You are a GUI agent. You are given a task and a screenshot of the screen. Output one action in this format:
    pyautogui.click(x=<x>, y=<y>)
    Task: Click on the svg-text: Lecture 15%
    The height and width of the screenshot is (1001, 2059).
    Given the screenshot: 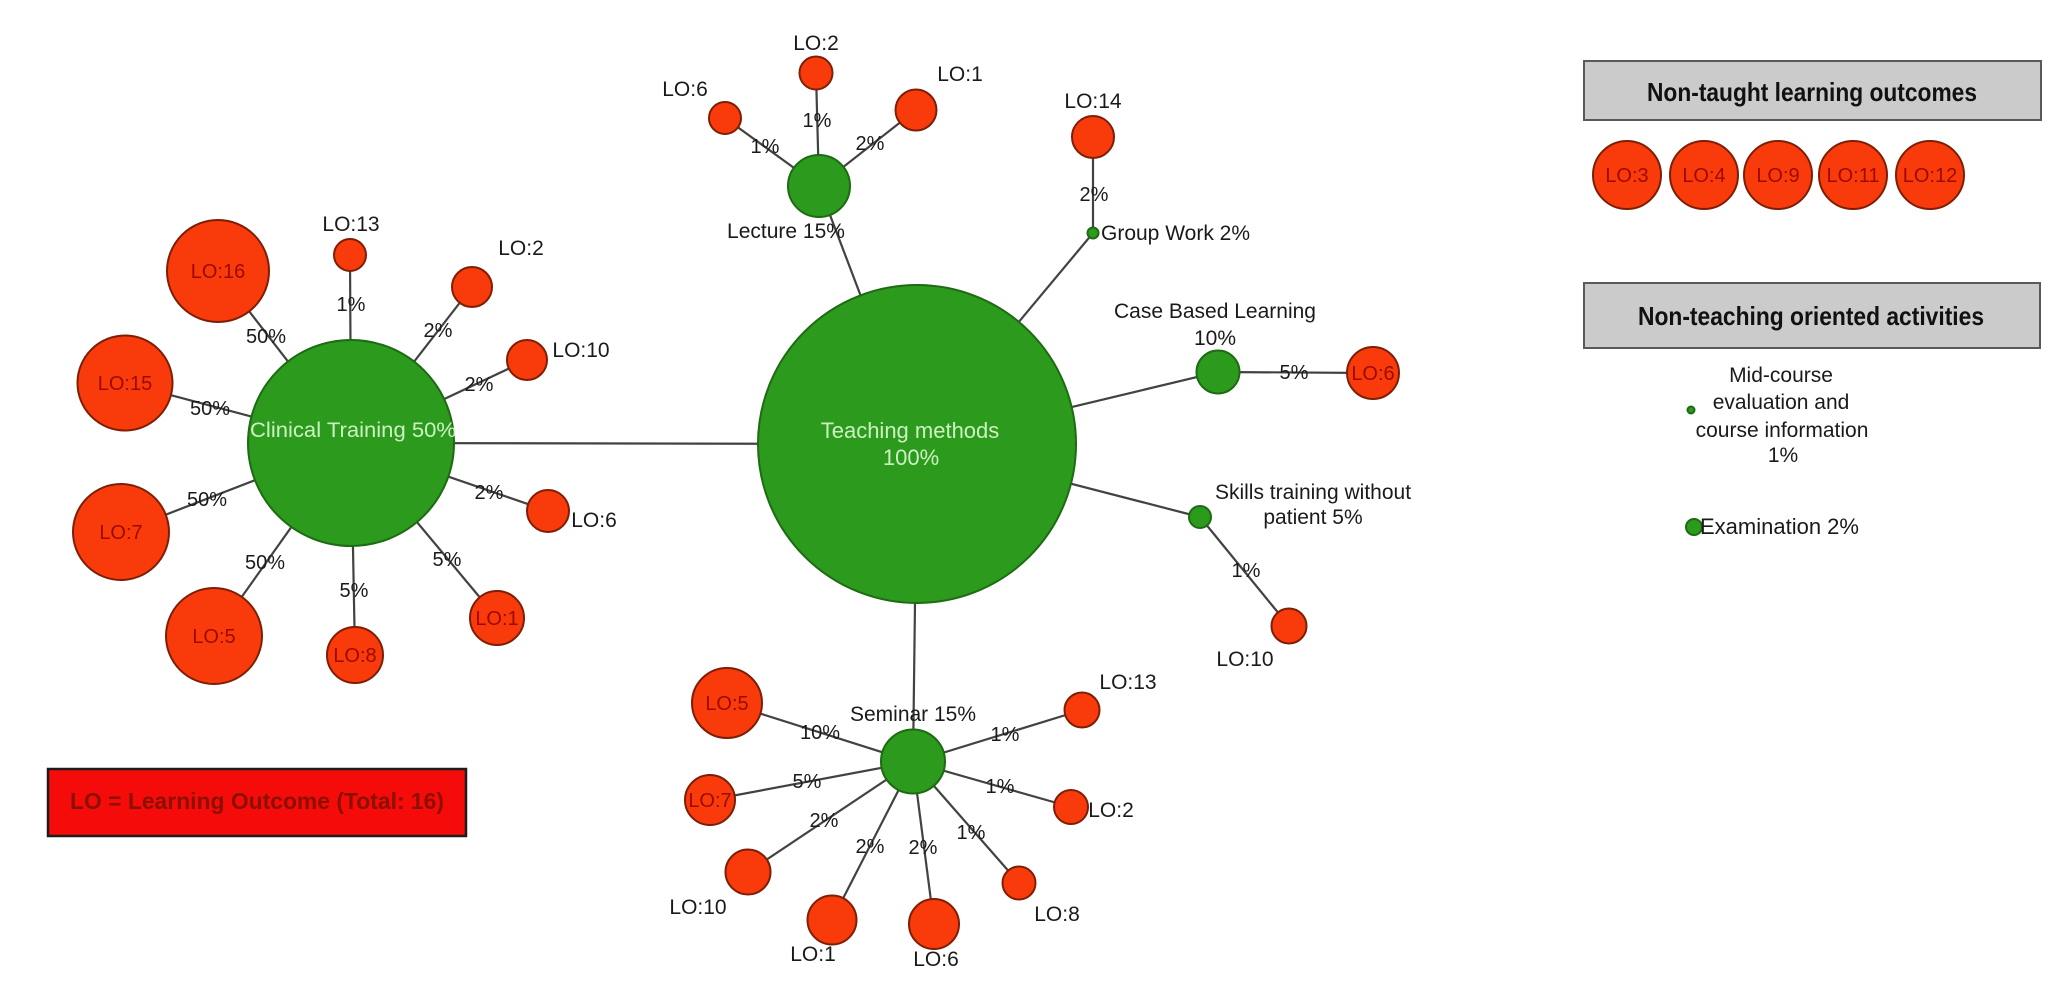 What is the action you would take?
    pyautogui.click(x=786, y=231)
    